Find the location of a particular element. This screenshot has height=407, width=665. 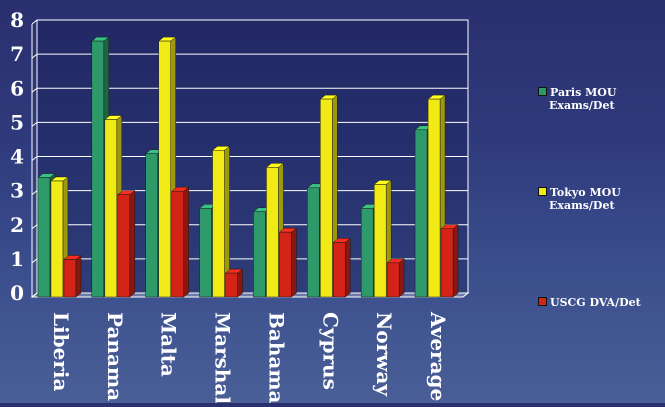

x-category-label: Marshall is located at coordinates (223, 357).